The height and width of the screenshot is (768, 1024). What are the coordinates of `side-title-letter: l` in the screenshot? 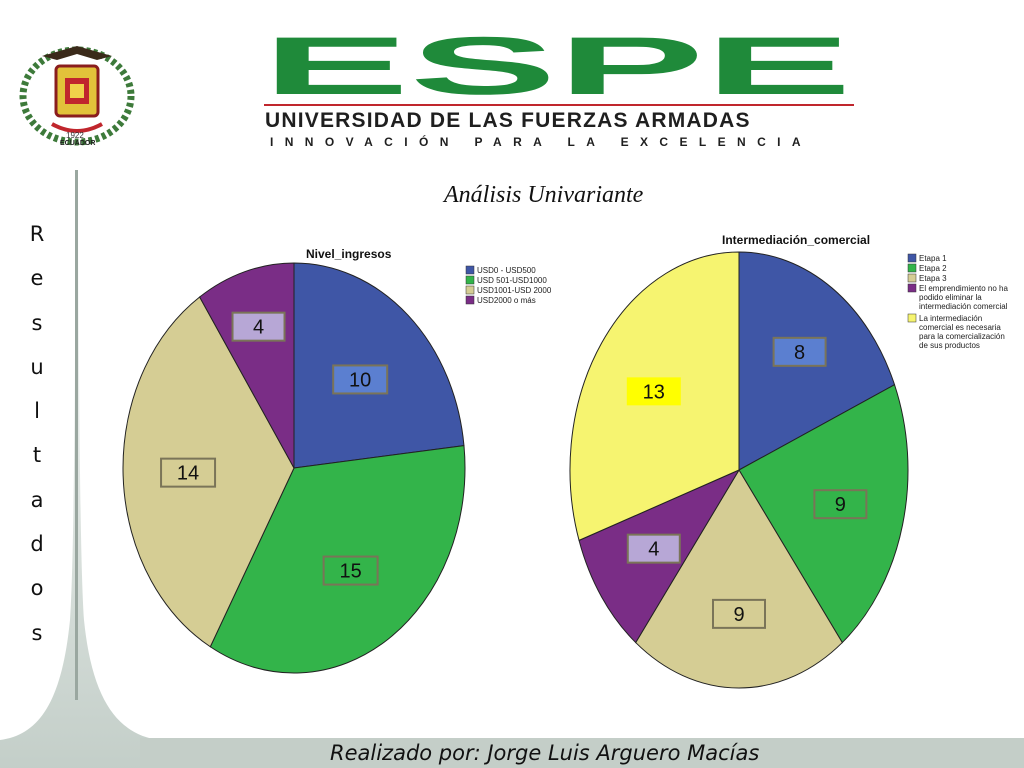 It's located at (37, 411).